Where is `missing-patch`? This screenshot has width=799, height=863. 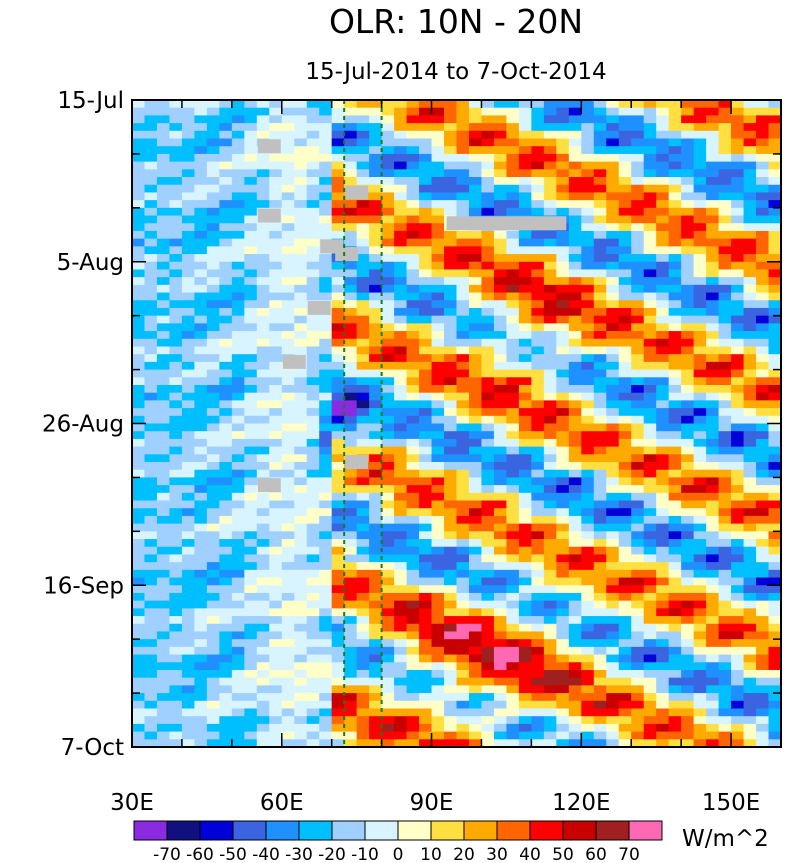 missing-patch is located at coordinates (506, 223).